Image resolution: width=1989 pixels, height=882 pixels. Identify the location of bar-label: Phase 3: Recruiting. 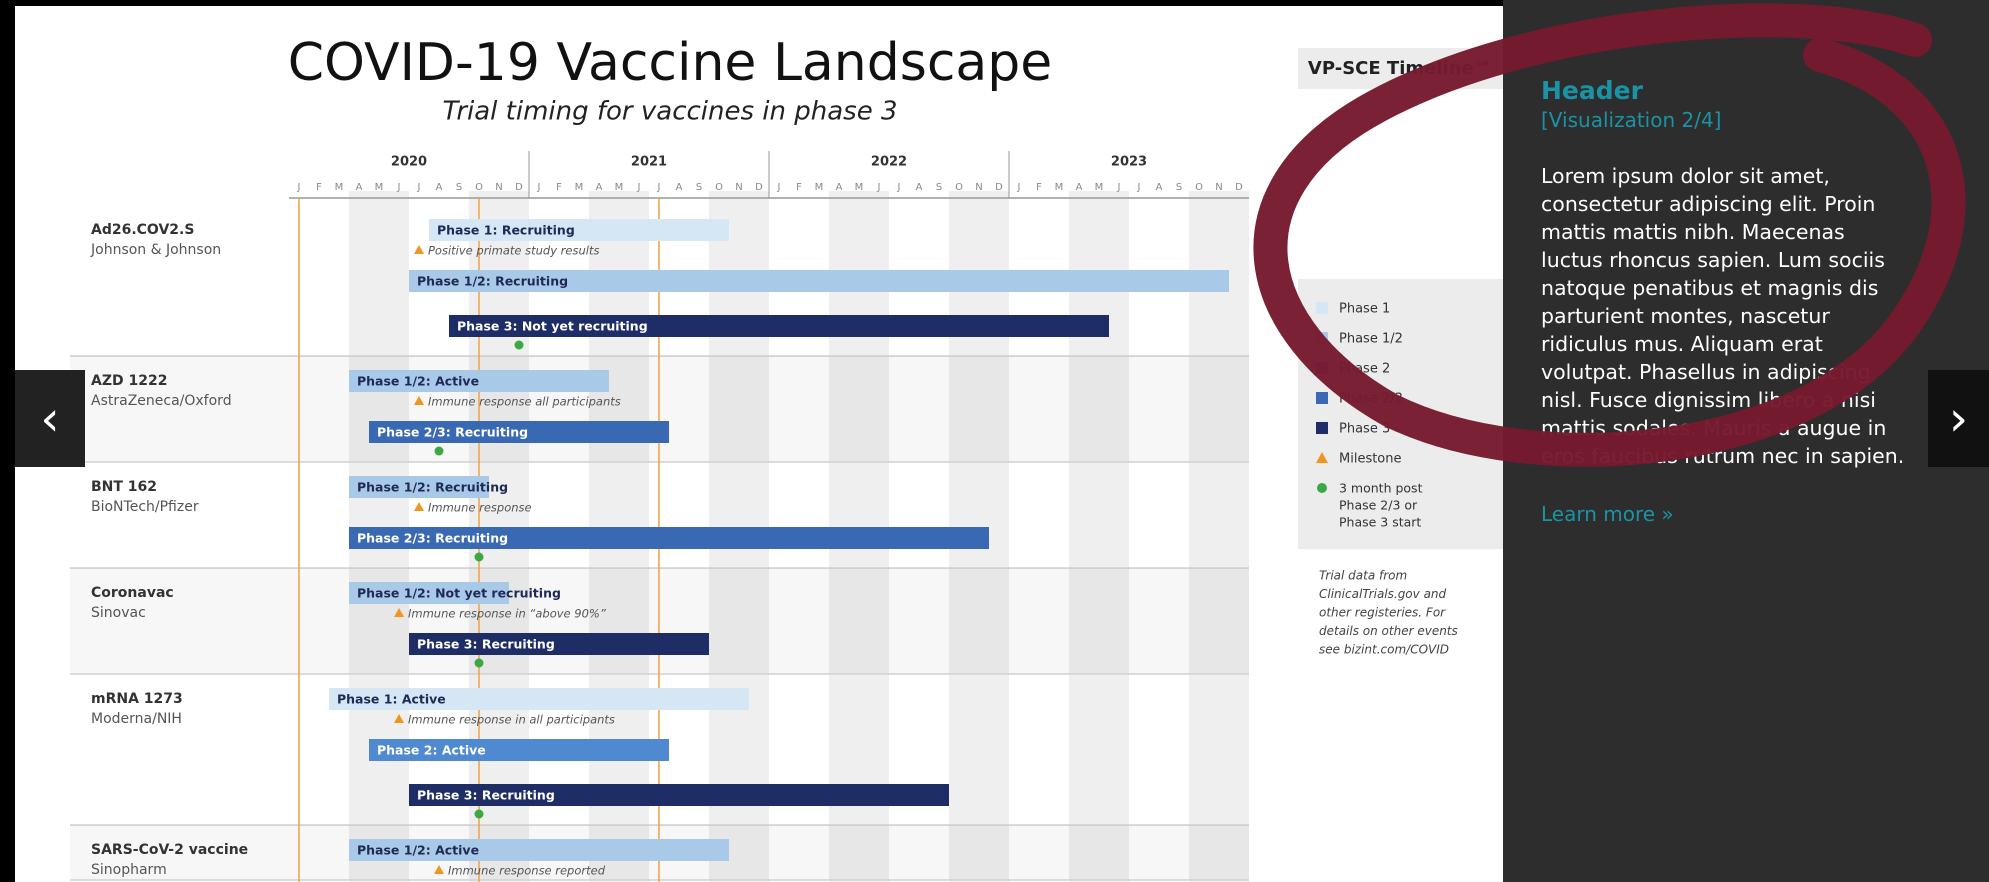
(486, 644).